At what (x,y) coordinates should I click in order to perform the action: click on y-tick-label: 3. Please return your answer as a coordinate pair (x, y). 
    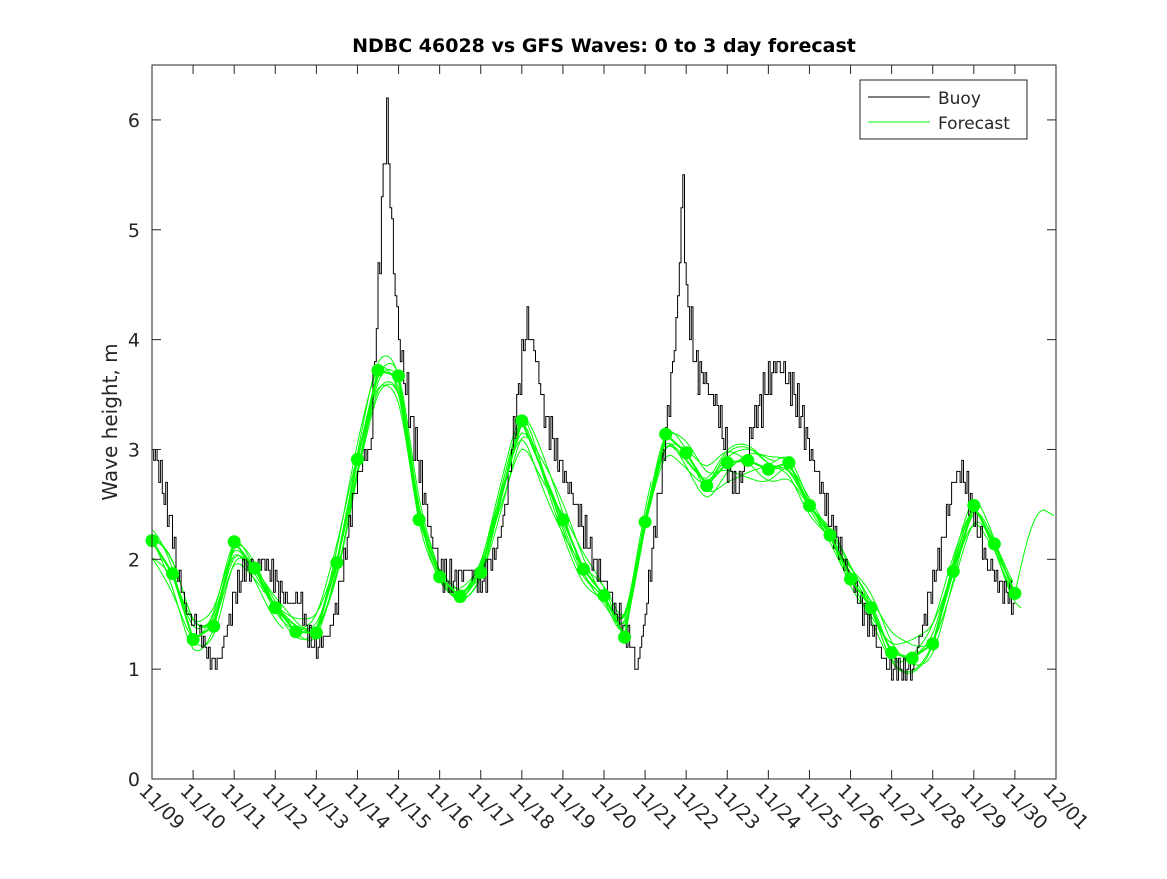
    Looking at the image, I should click on (134, 450).